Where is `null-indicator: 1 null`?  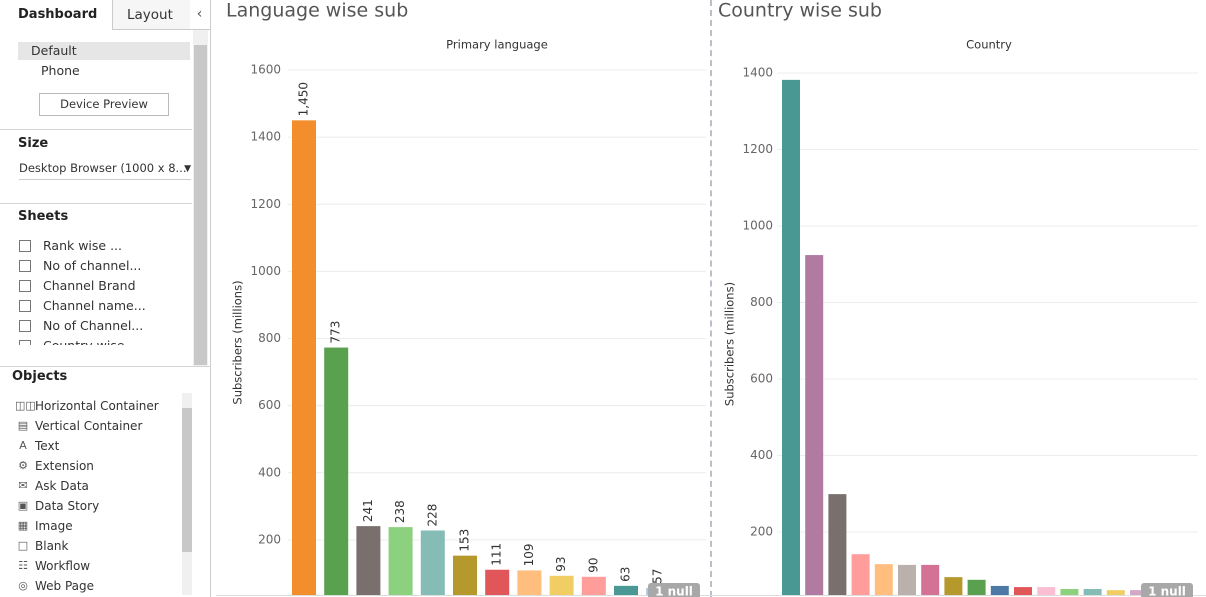 null-indicator: 1 null is located at coordinates (1167, 591).